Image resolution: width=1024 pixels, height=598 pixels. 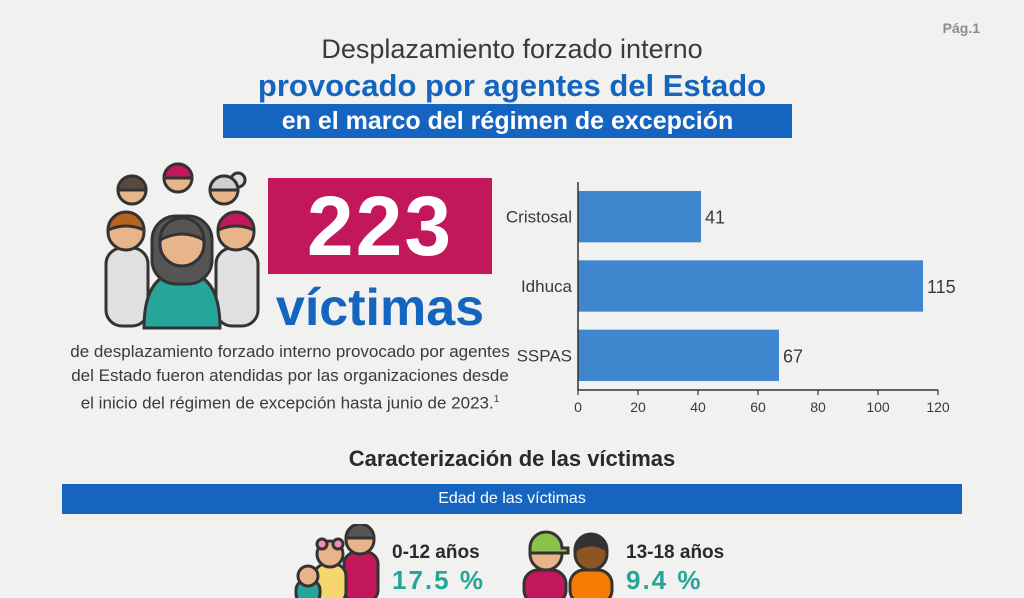 I want to click on x-tick-label: 100, so click(x=878, y=407).